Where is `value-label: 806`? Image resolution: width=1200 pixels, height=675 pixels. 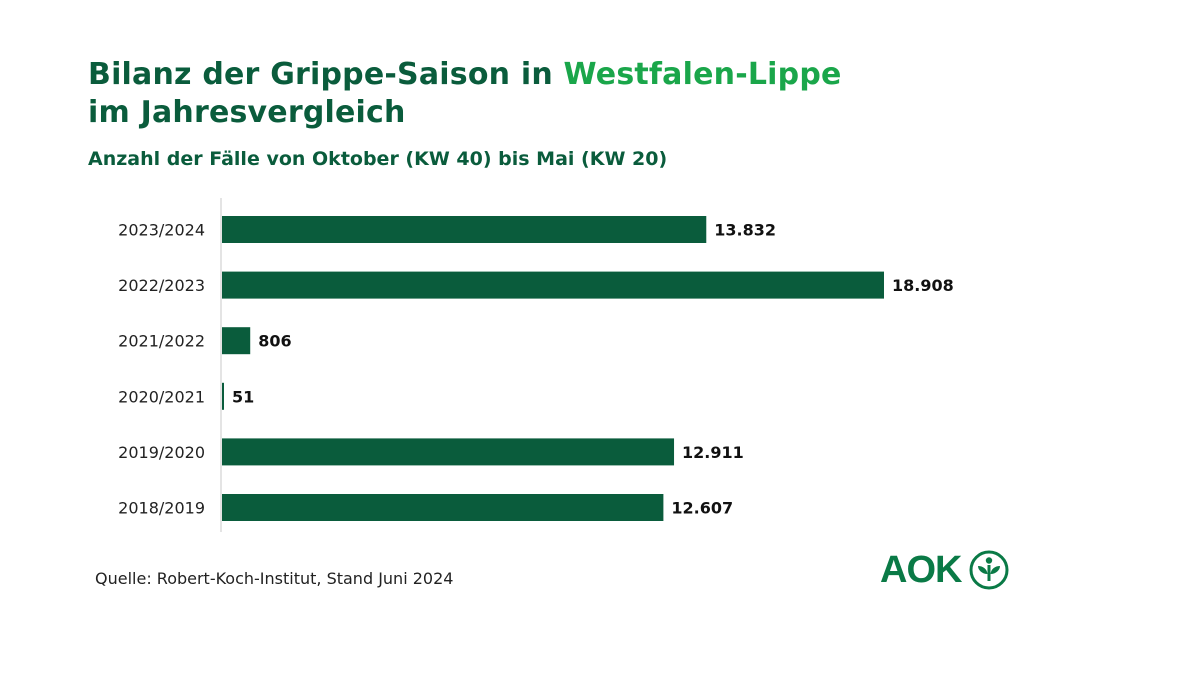
value-label: 806 is located at coordinates (274, 341).